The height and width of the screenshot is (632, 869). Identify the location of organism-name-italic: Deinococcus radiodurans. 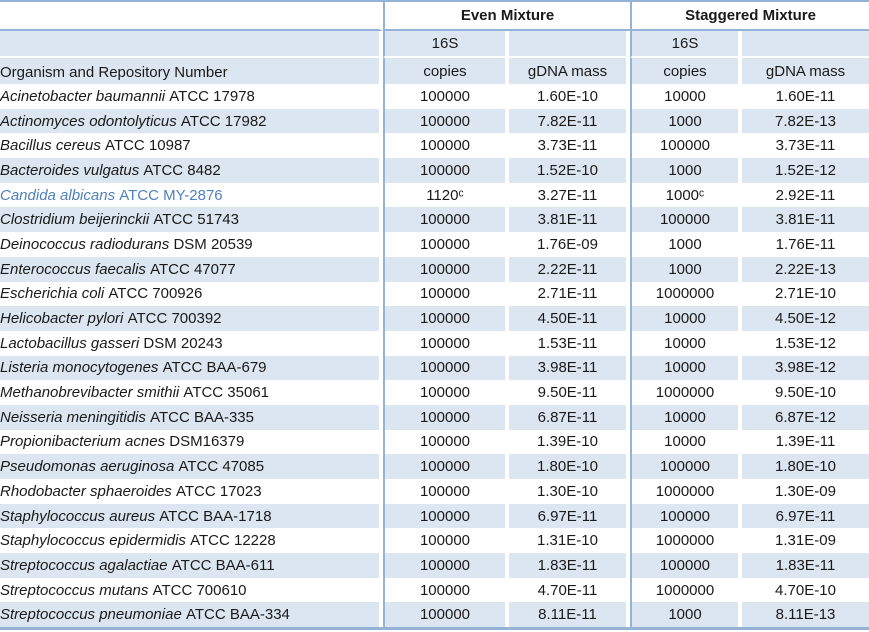
(87, 244).